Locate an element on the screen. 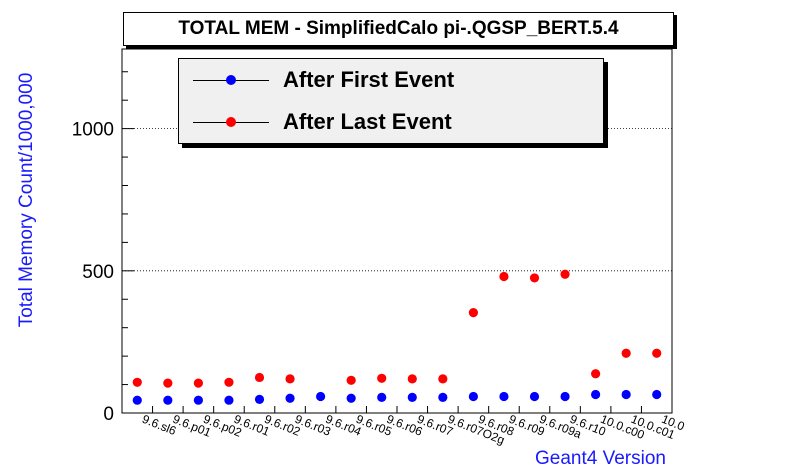 Image resolution: width=796 pixels, height=472 pixels. legend-marker-red is located at coordinates (231, 121).